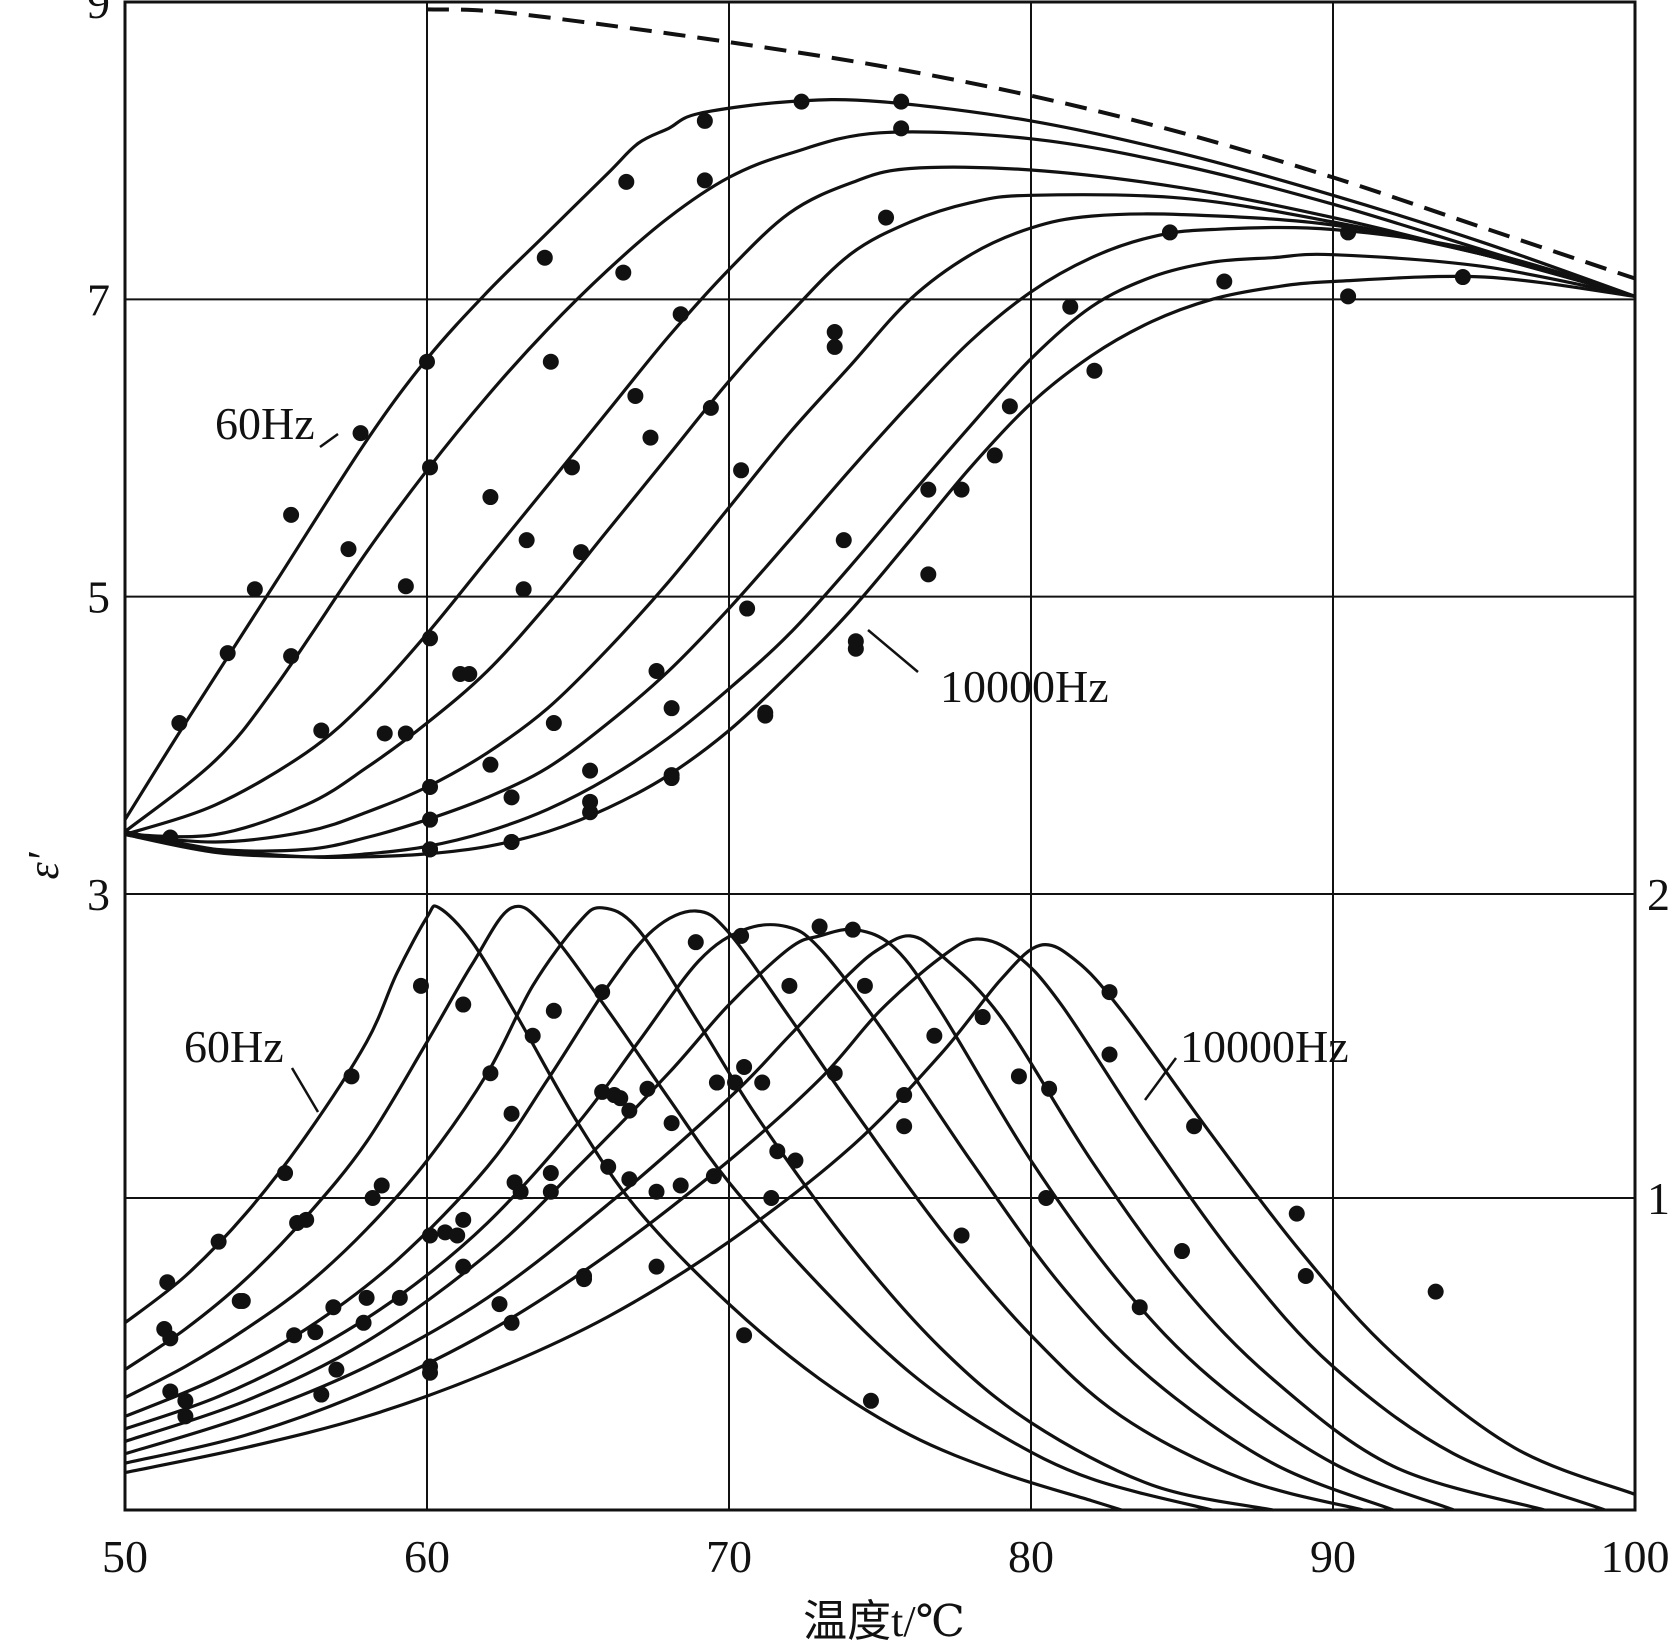 This screenshot has width=1677, height=1643. I want to click on right-y-tick-label: 2, so click(1658, 894).